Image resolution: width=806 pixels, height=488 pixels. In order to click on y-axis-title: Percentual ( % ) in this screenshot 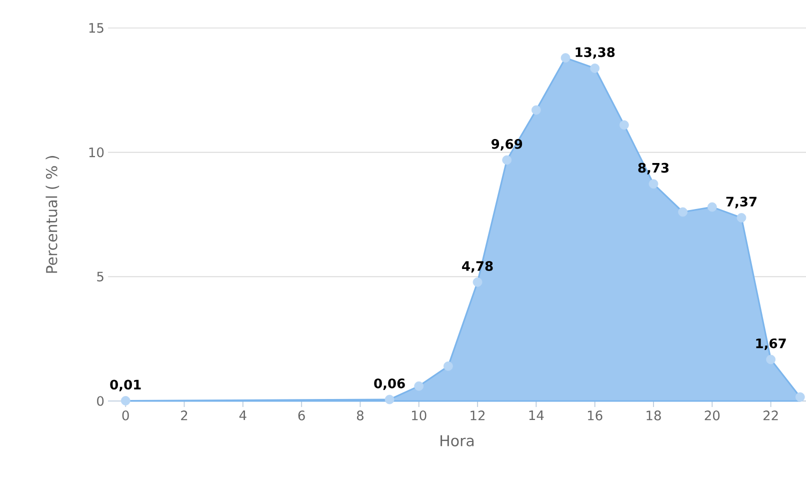, I will do `click(53, 214)`.